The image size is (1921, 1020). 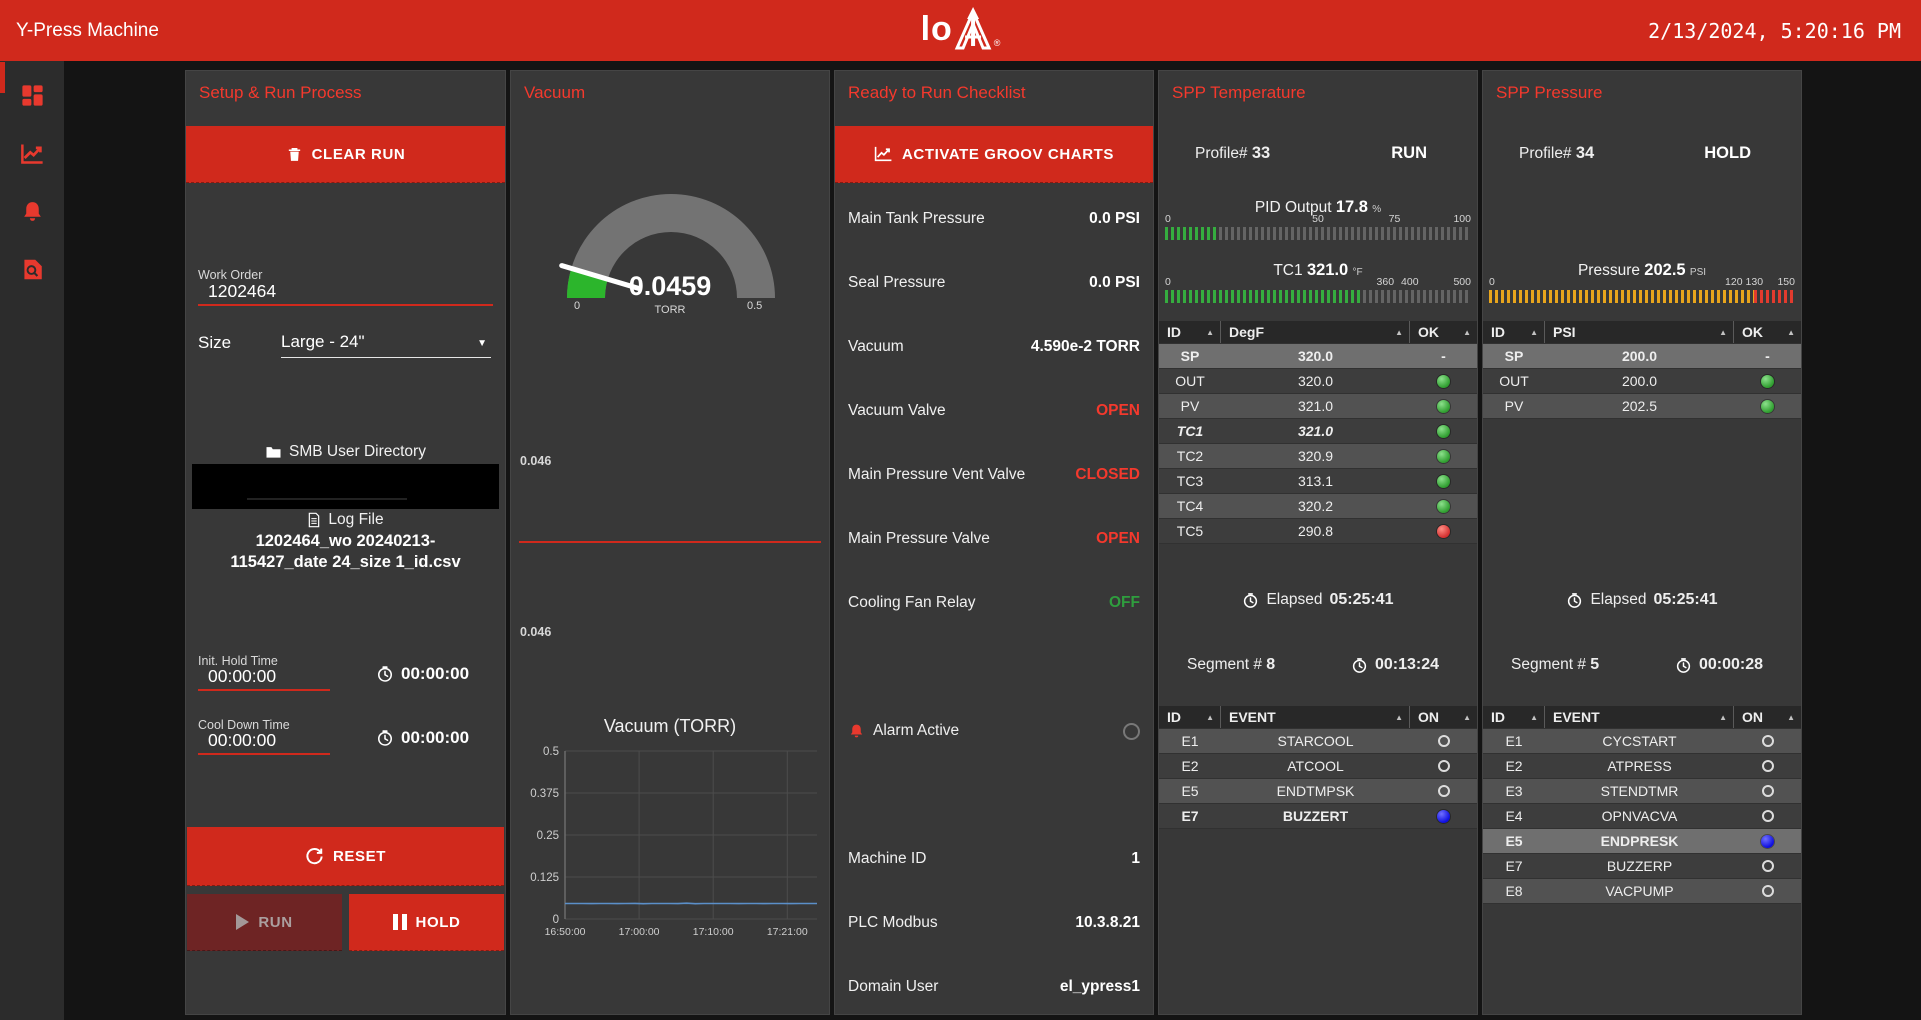 What do you see at coordinates (386, 357) in the screenshot?
I see `size-underline` at bounding box center [386, 357].